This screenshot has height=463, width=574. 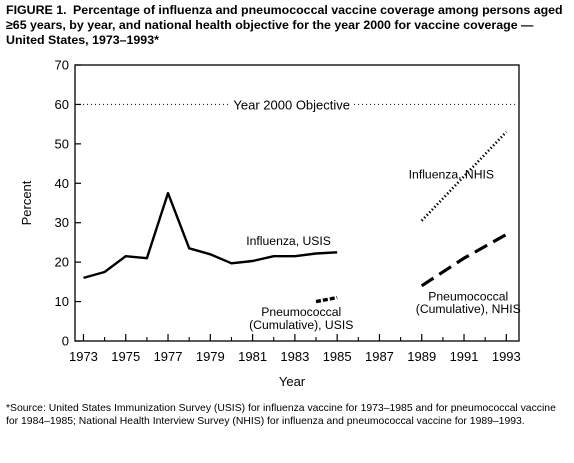 I want to click on y-tick-label: 0, so click(x=65, y=341).